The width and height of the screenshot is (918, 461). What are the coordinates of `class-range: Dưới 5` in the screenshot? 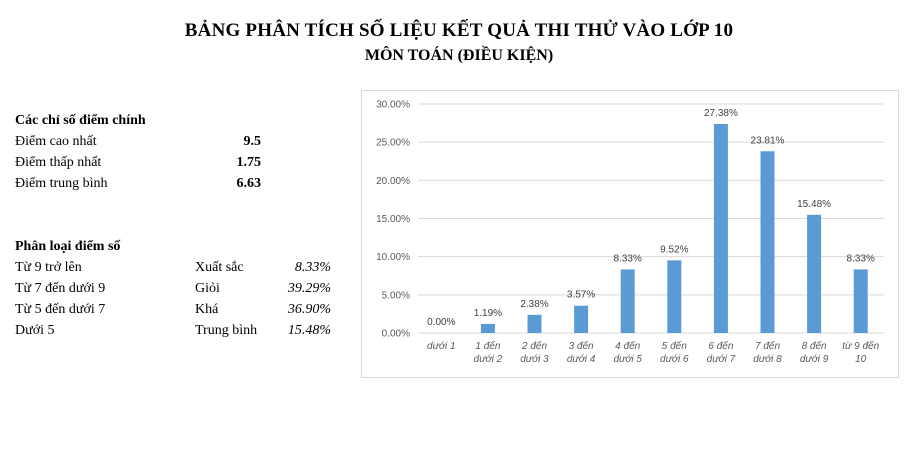 It's located at (35, 330).